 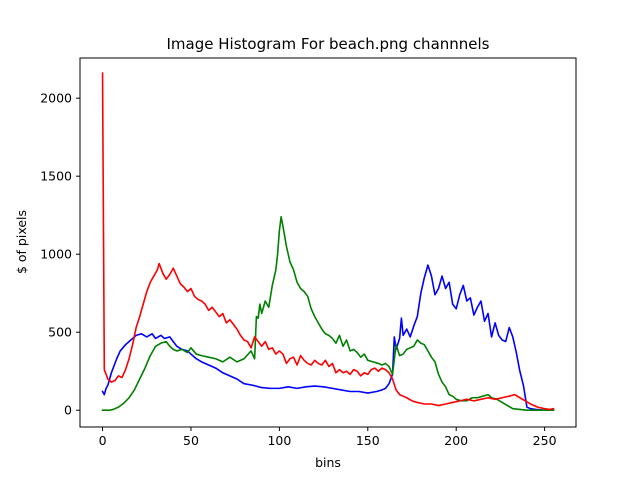 I want to click on y-tick-label: 500, so click(x=60, y=332).